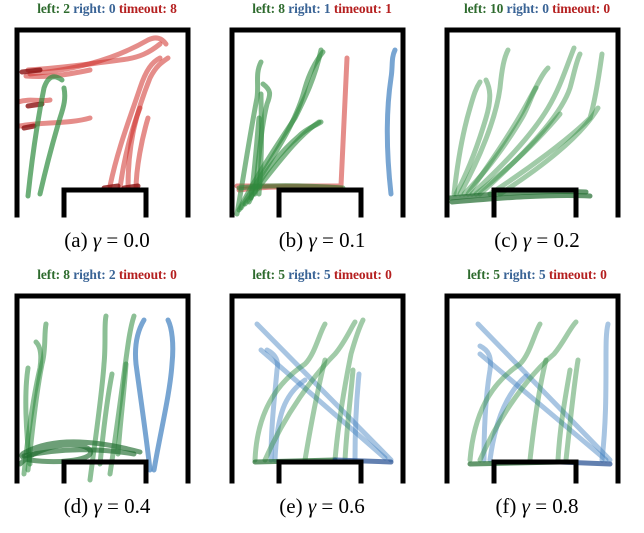  Describe the element at coordinates (565, 506) in the screenshot. I see `gamma-value: 0.8` at that location.